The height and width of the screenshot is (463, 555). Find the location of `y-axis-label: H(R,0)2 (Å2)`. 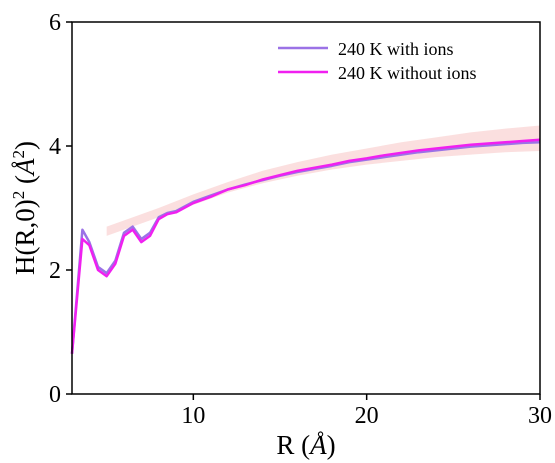

y-axis-label: H(R,0)2 (Å2) is located at coordinates (24, 208).